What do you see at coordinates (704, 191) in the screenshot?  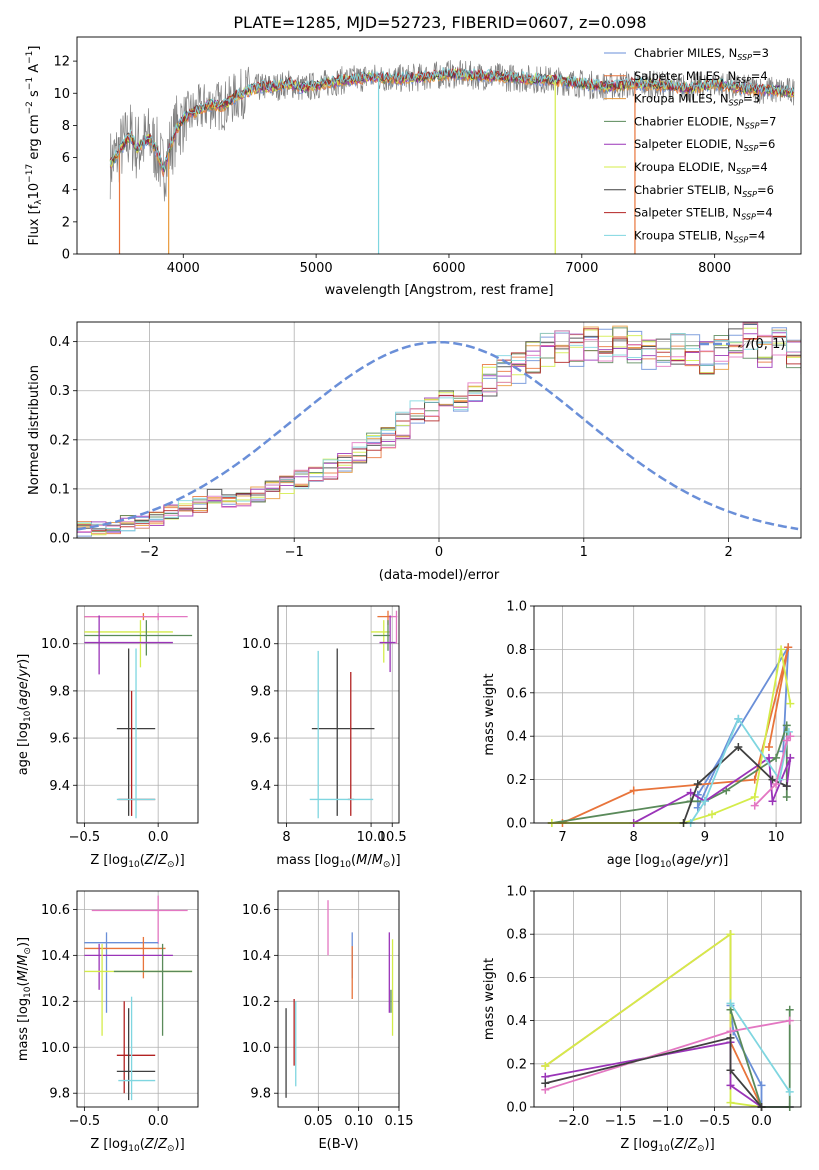 I see `legend-entry-6: Chabrier STELIB, NSSP=6` at bounding box center [704, 191].